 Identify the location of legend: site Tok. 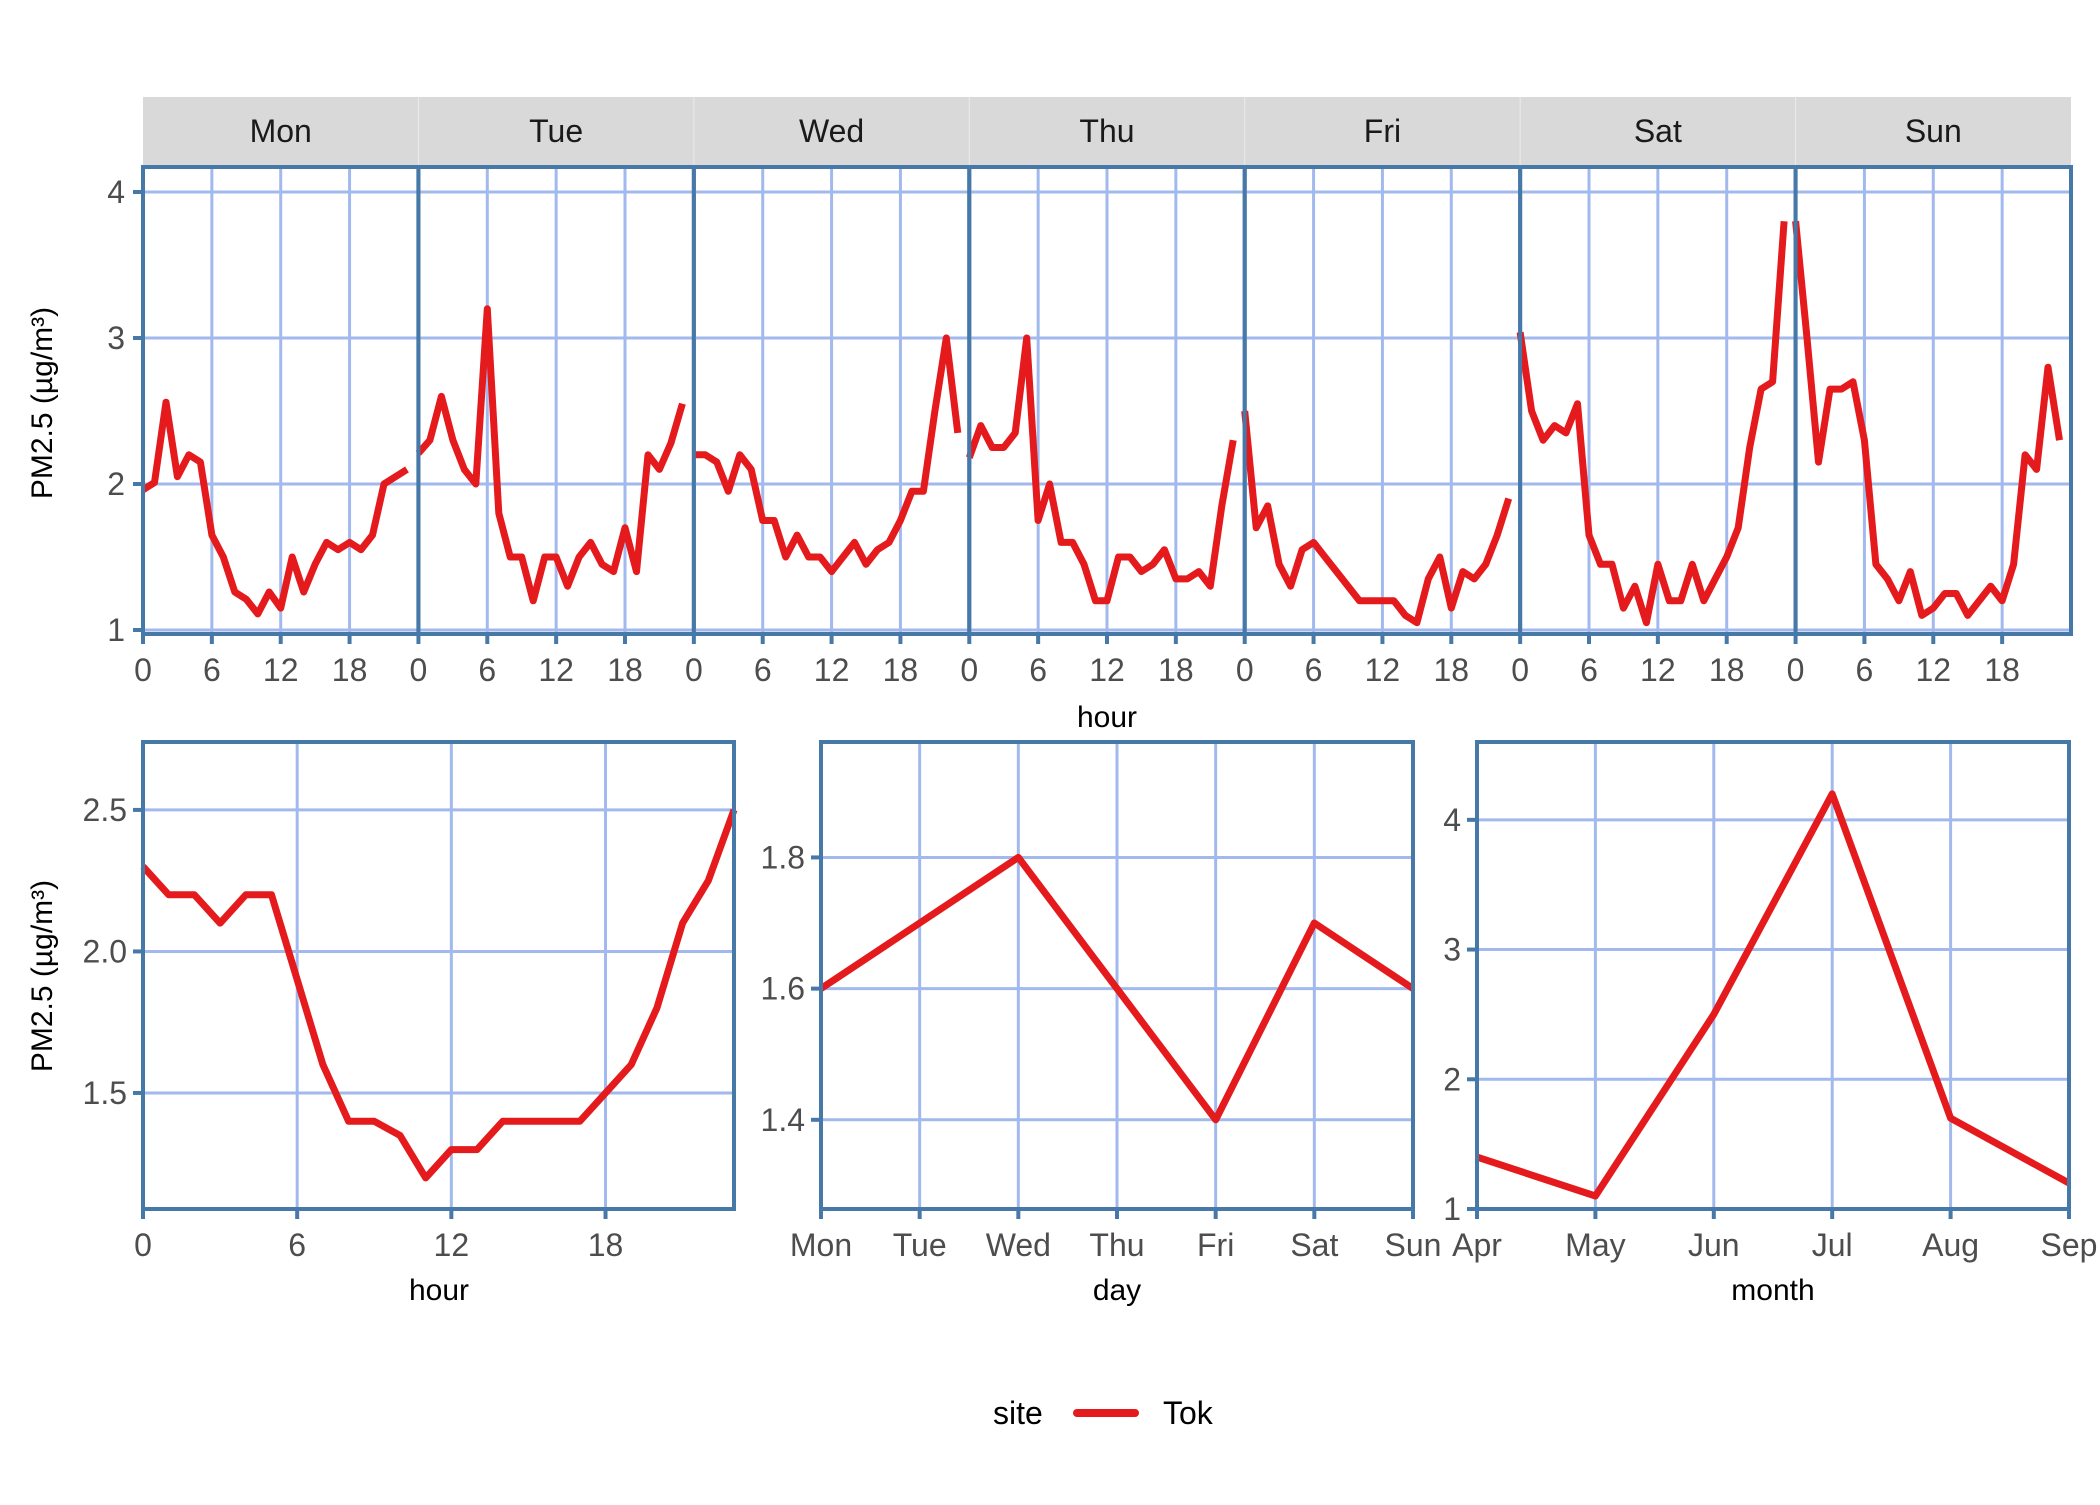
(1103, 1413).